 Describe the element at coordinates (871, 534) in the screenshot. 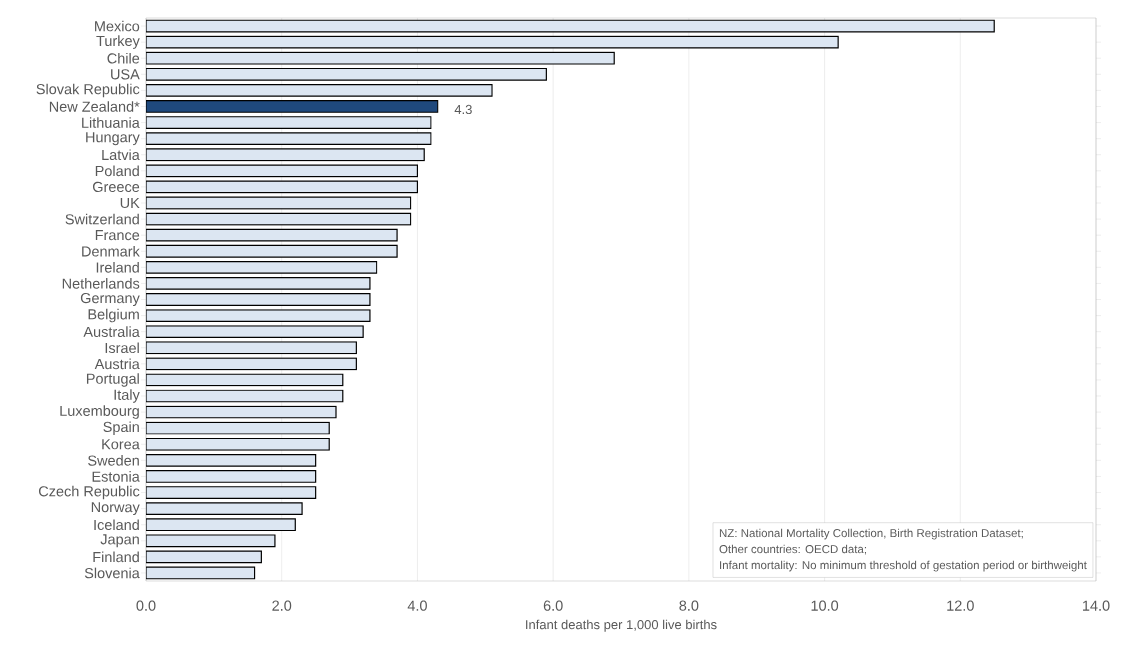

I see `annotation: NZ: National Mortality Collection, Birth Registration Dataset;` at that location.